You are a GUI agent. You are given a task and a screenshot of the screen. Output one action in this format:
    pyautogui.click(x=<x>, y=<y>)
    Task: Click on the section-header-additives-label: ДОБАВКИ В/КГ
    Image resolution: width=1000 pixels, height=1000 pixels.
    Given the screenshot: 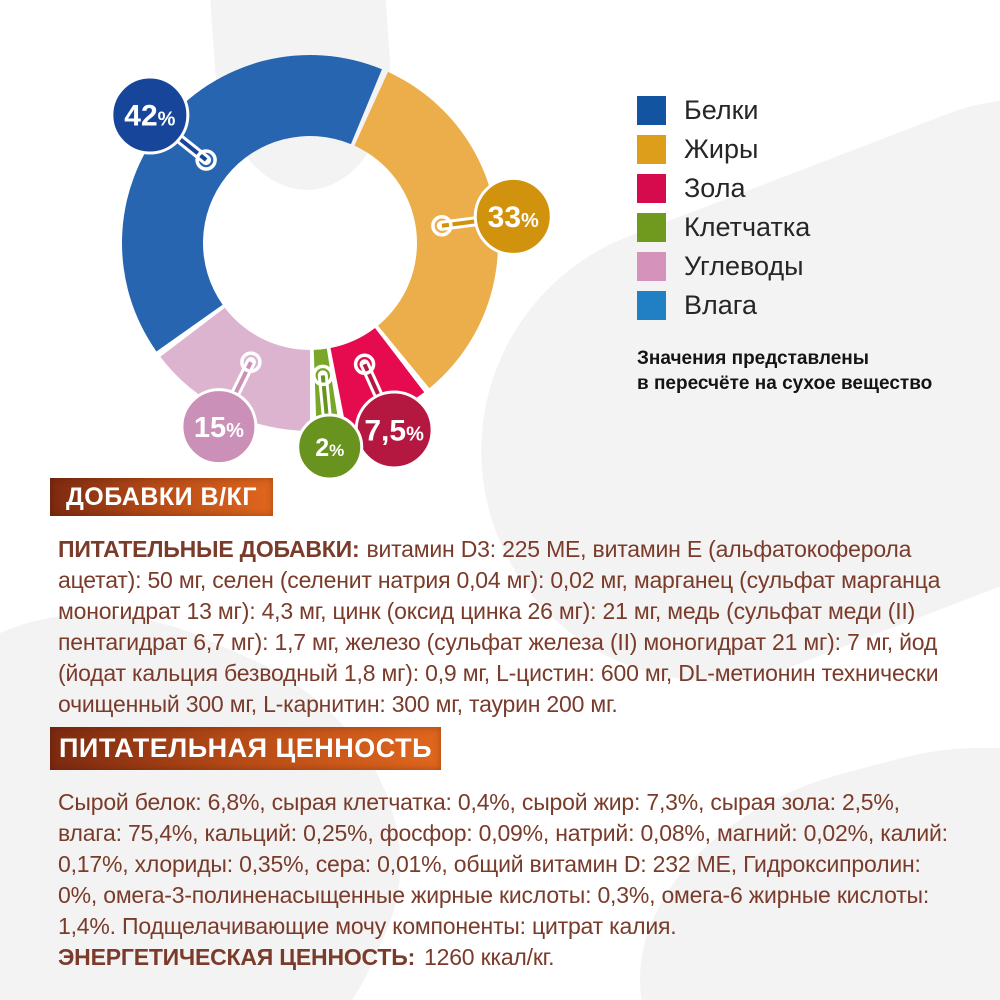 What is the action you would take?
    pyautogui.click(x=161, y=496)
    